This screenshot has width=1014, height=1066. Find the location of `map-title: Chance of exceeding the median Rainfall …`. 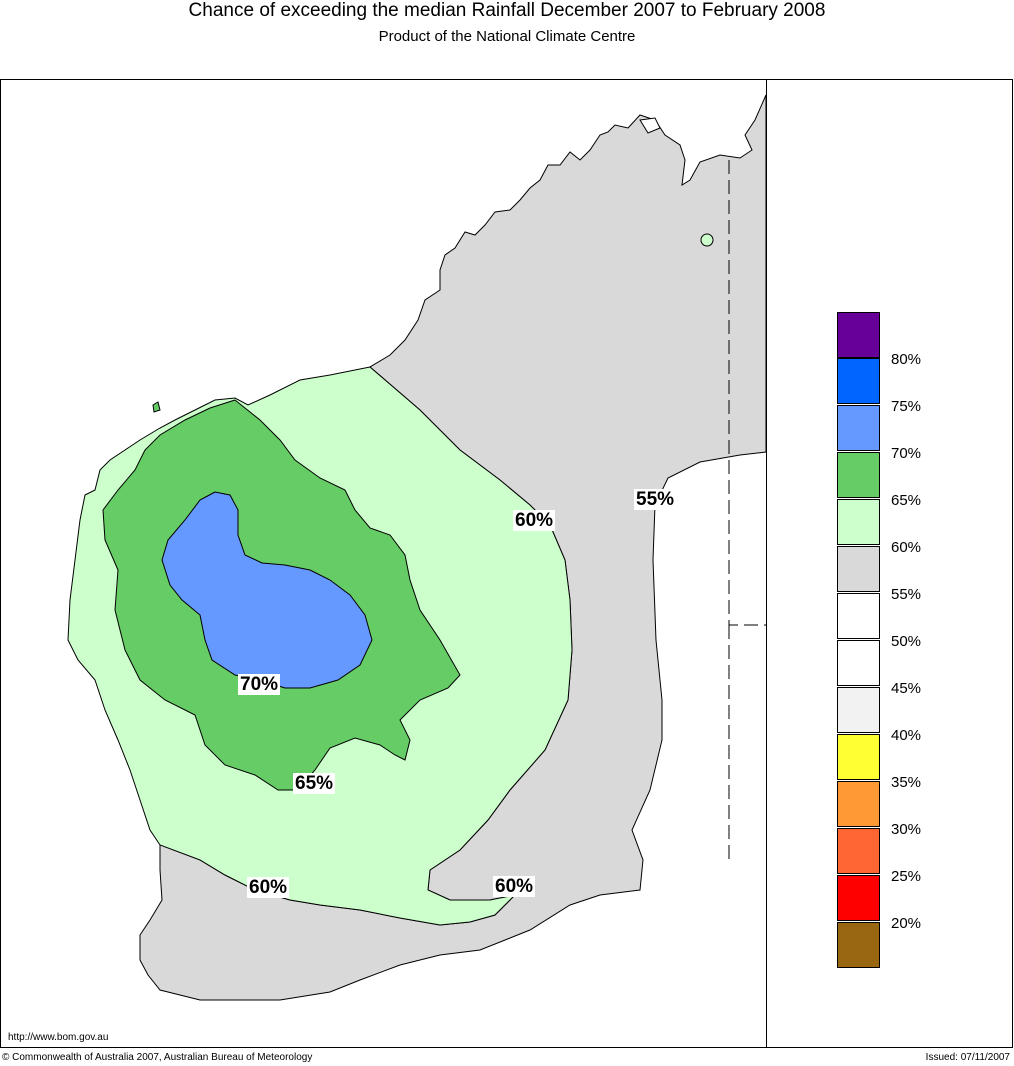

map-title: Chance of exceeding the median Rainfall … is located at coordinates (507, 10).